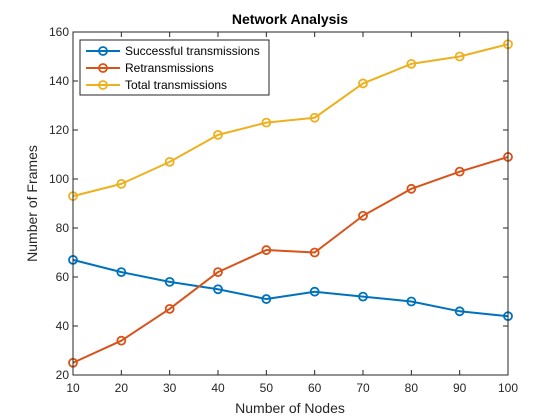  I want to click on x-tick-label: 30, so click(170, 388).